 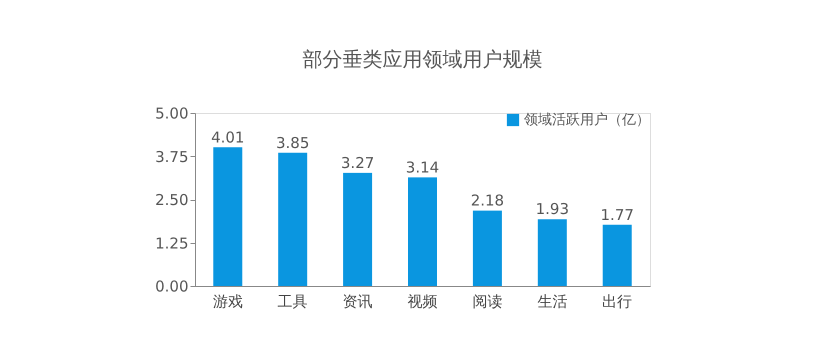 I want to click on data-label: 4.01, so click(x=227, y=137).